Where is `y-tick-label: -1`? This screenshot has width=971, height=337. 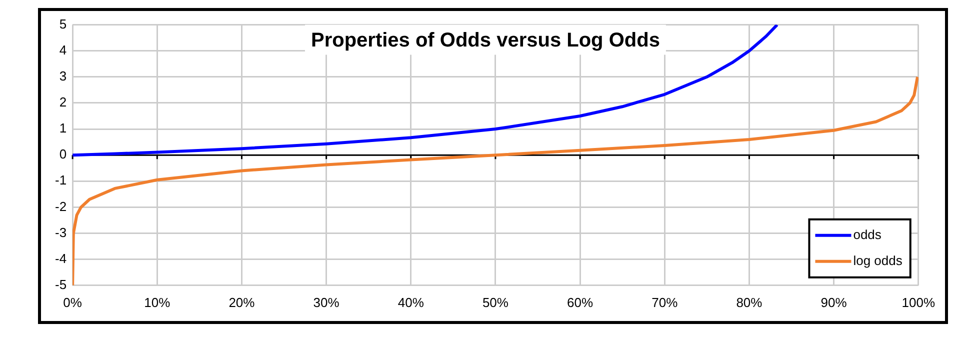
y-tick-label: -1 is located at coordinates (60, 180).